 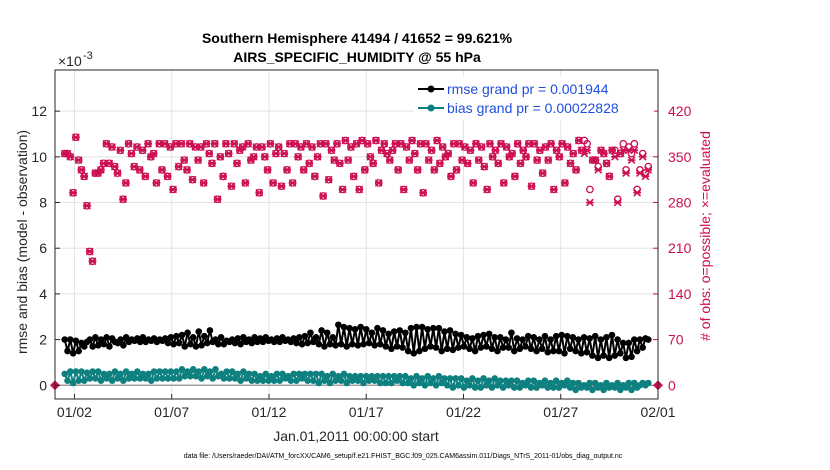 I want to click on title-line-2: AIRS_SPECIFIC_HUMIDITY @ 55 hPa, so click(x=357, y=57).